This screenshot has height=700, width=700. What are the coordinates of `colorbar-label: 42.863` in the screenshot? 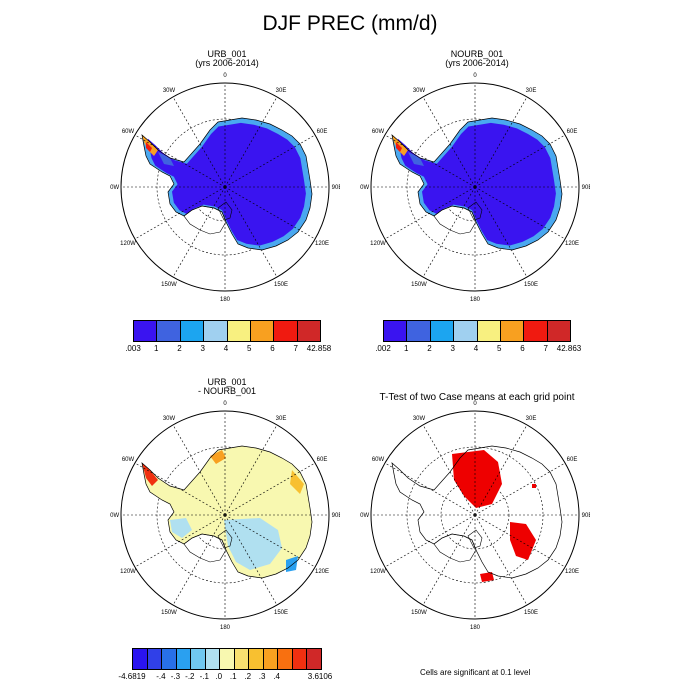 It's located at (569, 348).